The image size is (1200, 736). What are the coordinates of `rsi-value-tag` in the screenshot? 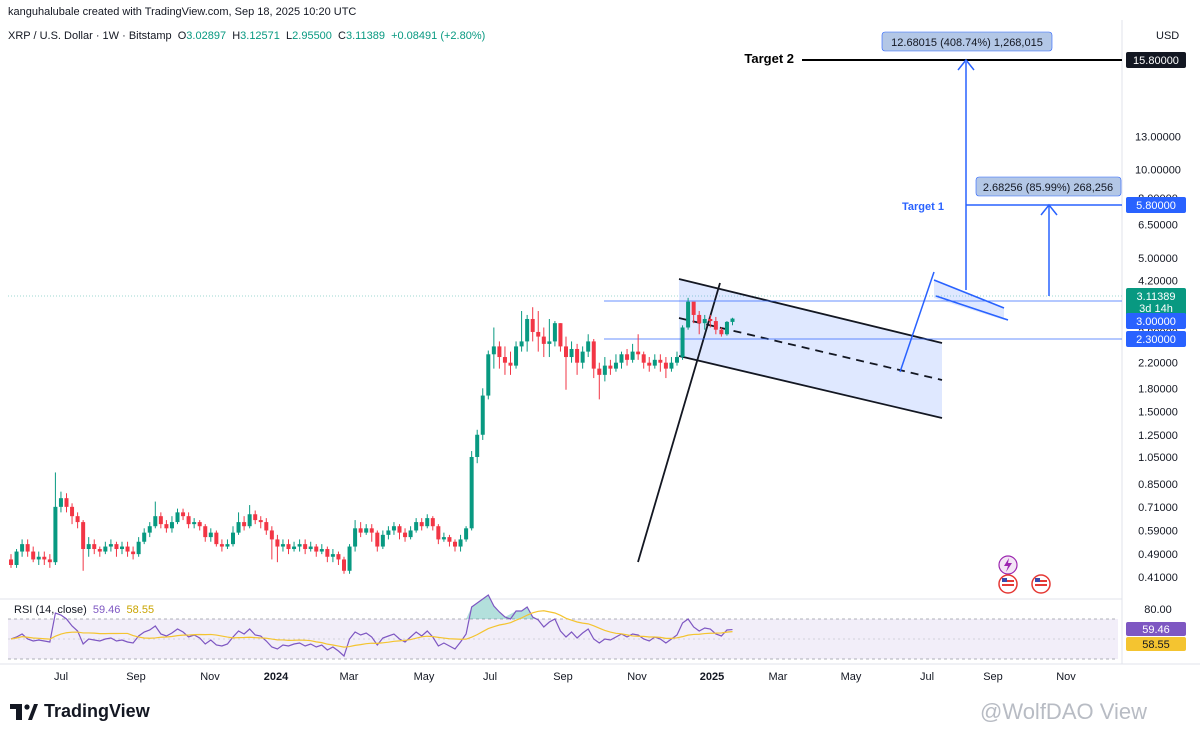 It's located at (1156, 629).